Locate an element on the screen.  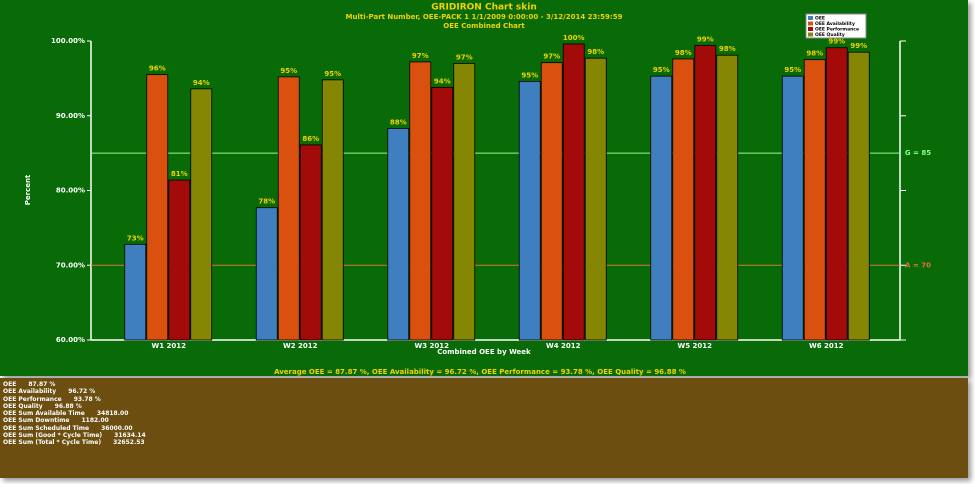
summary-row: OEE 87.87 % is located at coordinates (484, 384).